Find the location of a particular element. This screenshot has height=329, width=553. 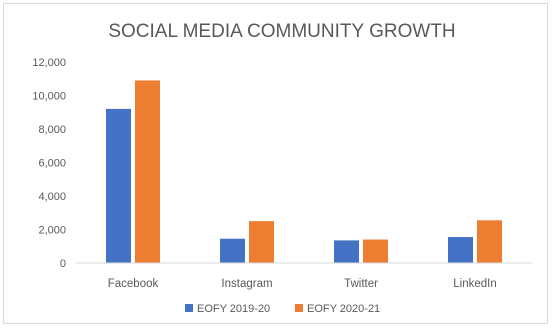

legend: EOFY 2019-20 EOFY 2020-21 is located at coordinates (282, 309).